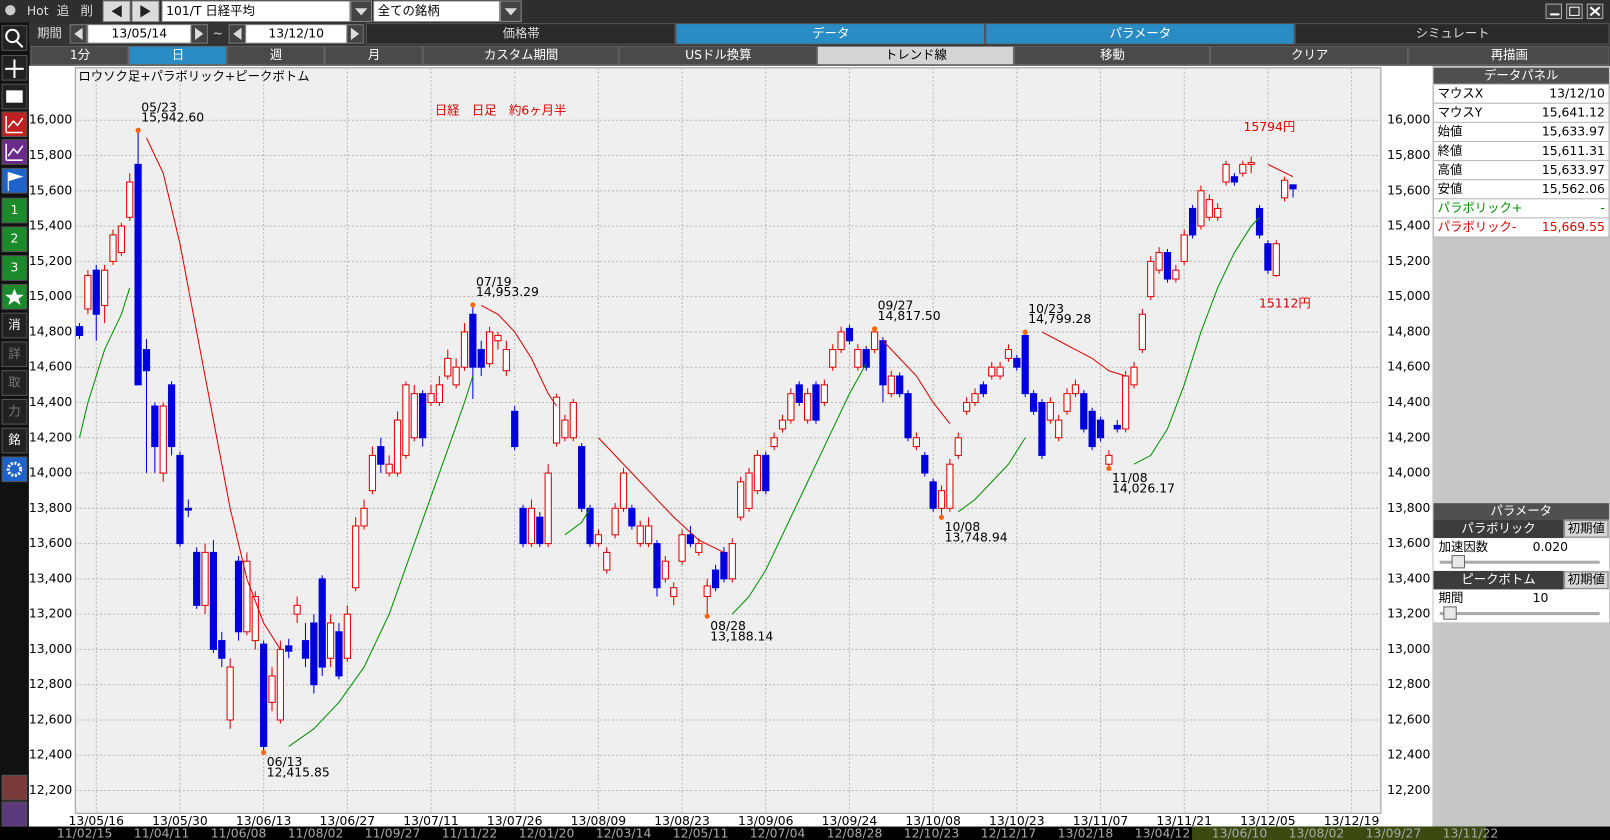 The height and width of the screenshot is (840, 1610). I want to click on y-tick-label: 13,000, so click(1408, 649).